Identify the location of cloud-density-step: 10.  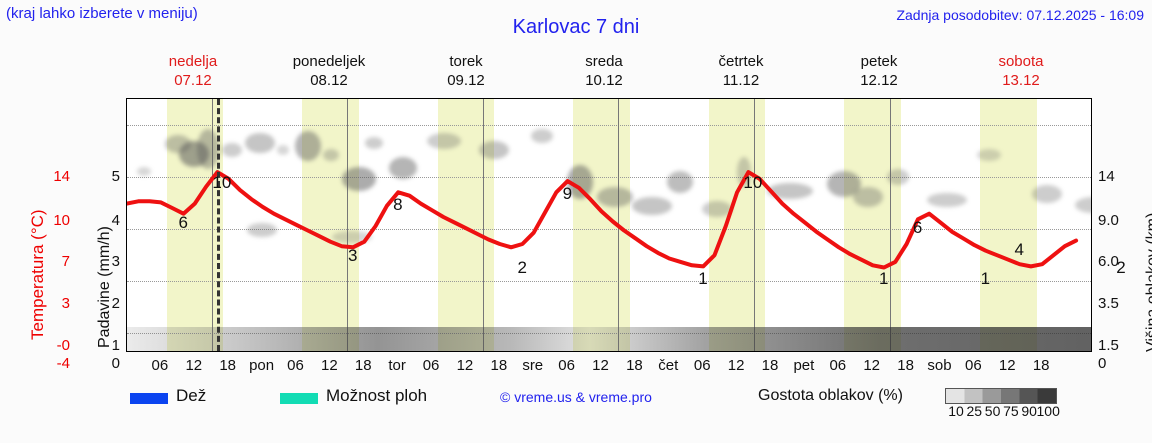
(956, 411).